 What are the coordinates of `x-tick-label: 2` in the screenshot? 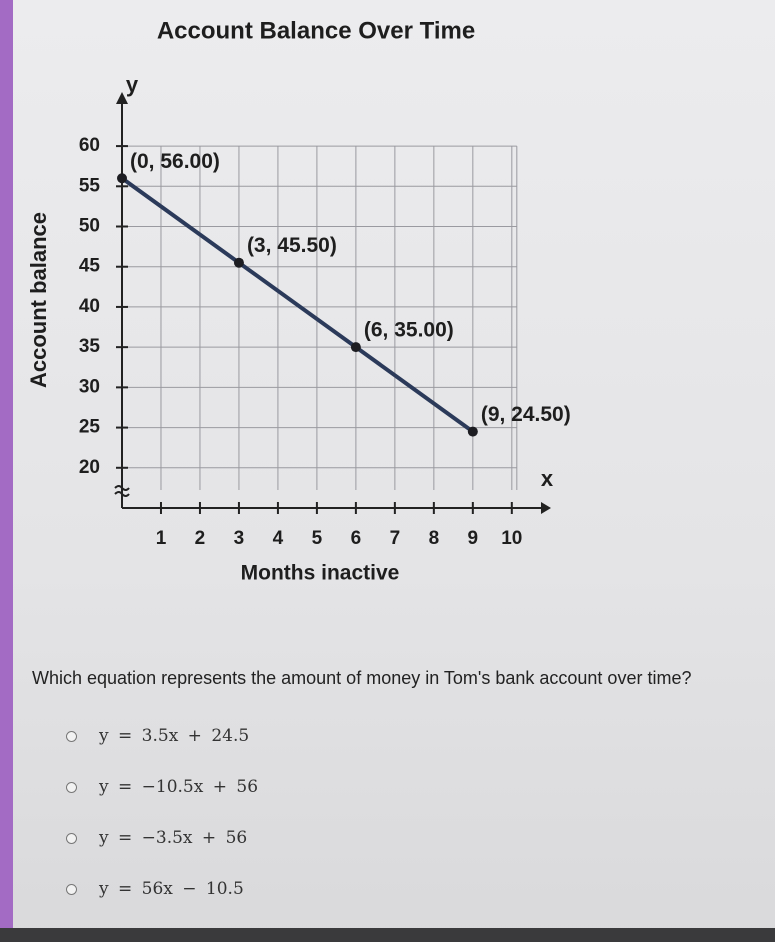 It's located at (200, 538).